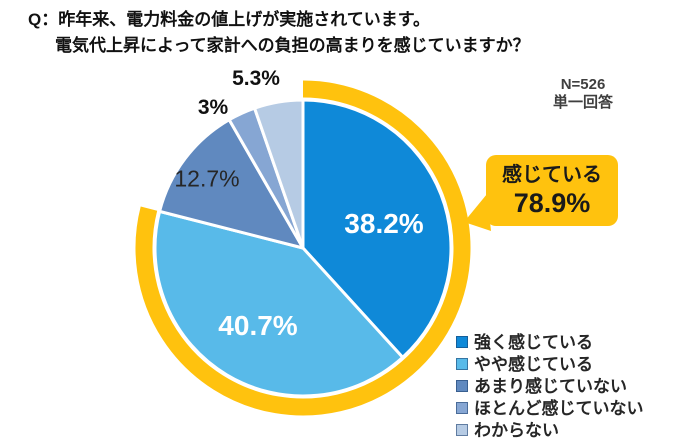  I want to click on highlight-callout-label: 感じている, so click(552, 175).